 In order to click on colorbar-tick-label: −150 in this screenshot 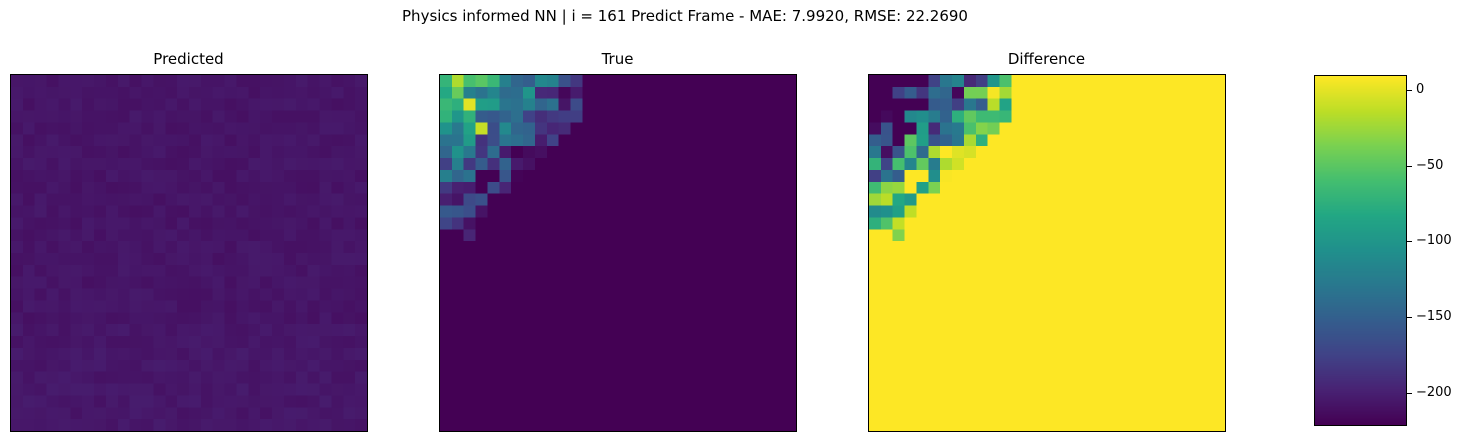, I will do `click(1434, 316)`.